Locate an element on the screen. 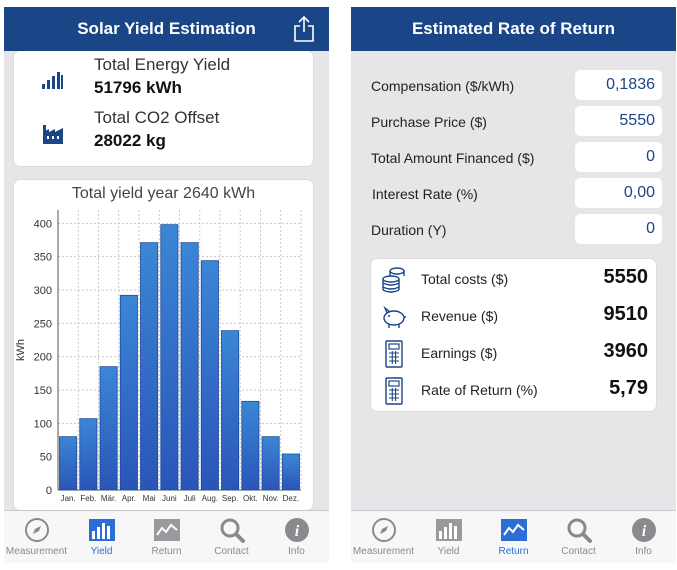 The image size is (677, 570). revenue-label: Revenue ($) is located at coordinates (460, 316).